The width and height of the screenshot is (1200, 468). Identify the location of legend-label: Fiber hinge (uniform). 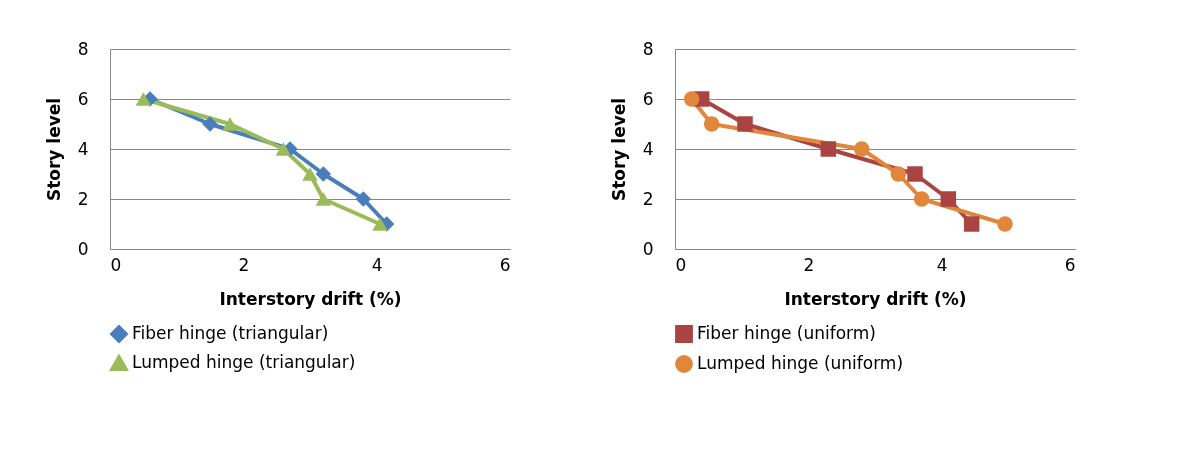
(787, 333).